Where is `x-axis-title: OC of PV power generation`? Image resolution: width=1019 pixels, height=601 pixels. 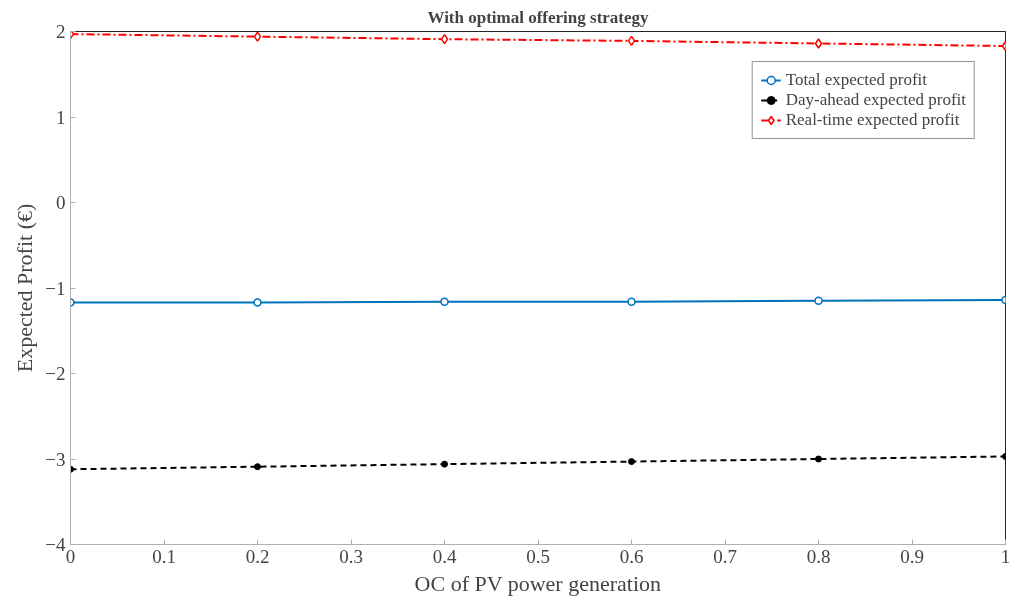 x-axis-title: OC of PV power generation is located at coordinates (538, 583).